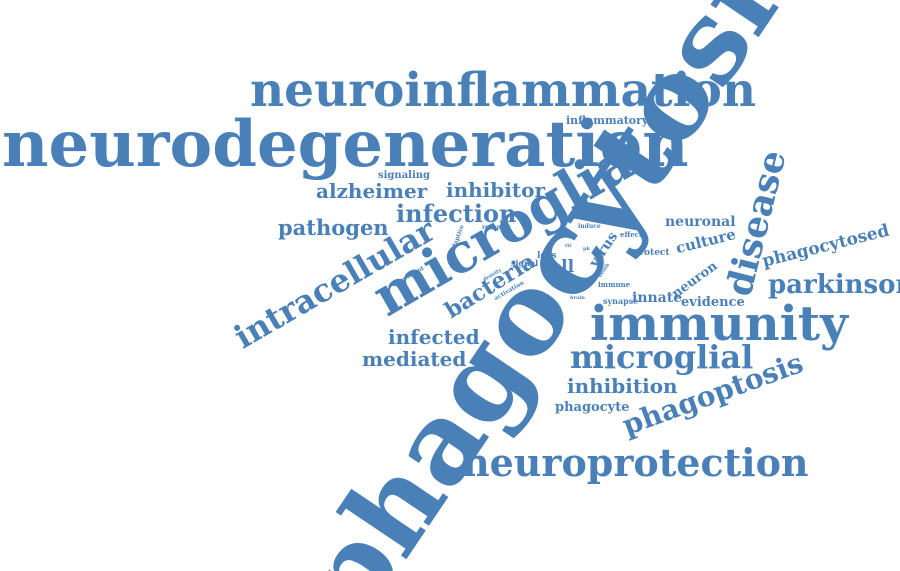 The image size is (900, 571). What do you see at coordinates (495, 190) in the screenshot?
I see `word-inhibitor: inhibitor` at bounding box center [495, 190].